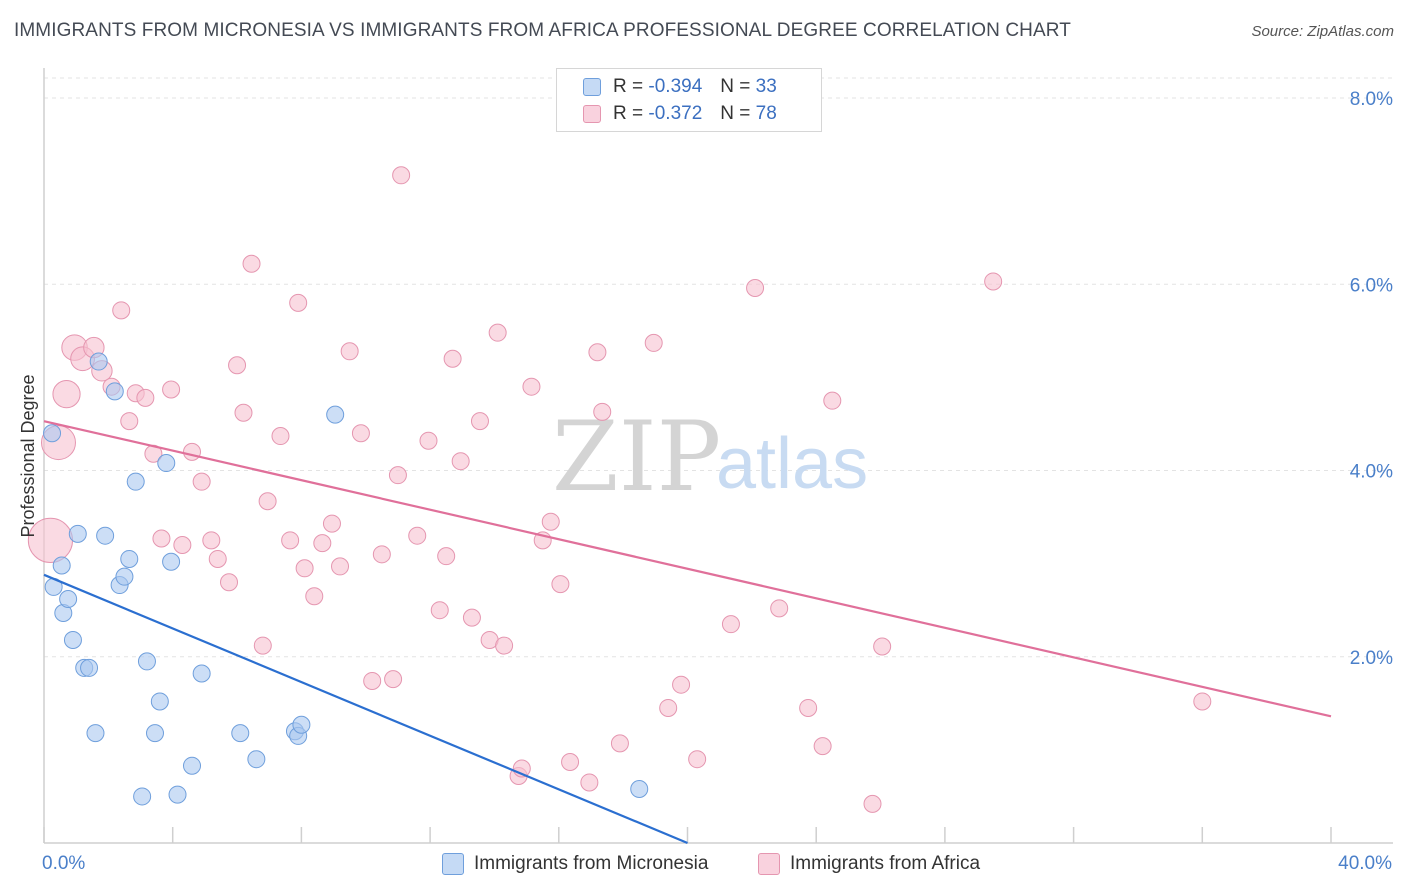 The width and height of the screenshot is (1406, 892). I want to click on correlation-legend: R = -0.394 N = 33 R = -0.372 N = 78, so click(689, 100).